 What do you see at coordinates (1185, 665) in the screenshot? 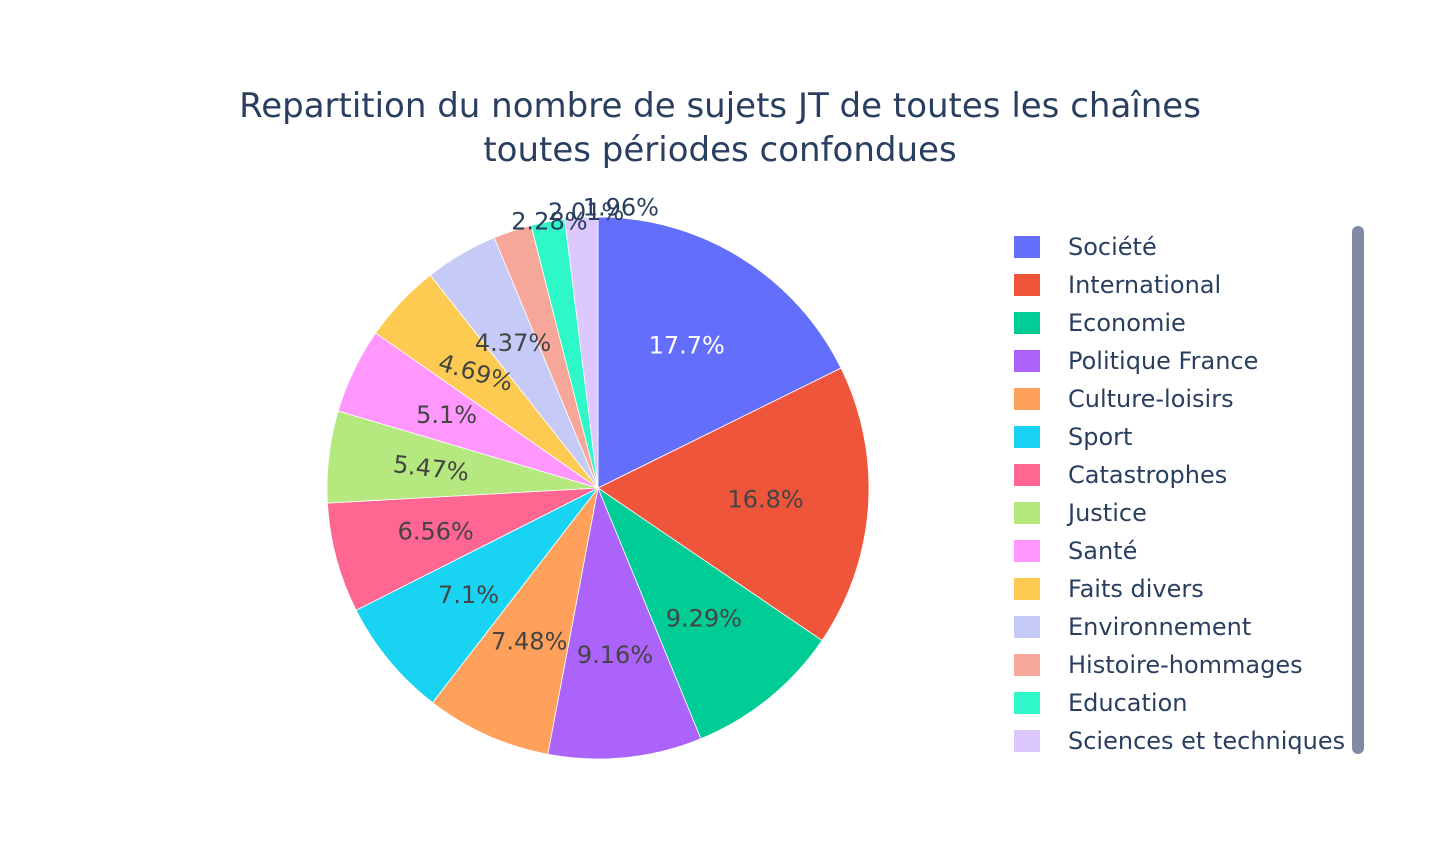
I see `legend-label: Histoire-hommages` at bounding box center [1185, 665].